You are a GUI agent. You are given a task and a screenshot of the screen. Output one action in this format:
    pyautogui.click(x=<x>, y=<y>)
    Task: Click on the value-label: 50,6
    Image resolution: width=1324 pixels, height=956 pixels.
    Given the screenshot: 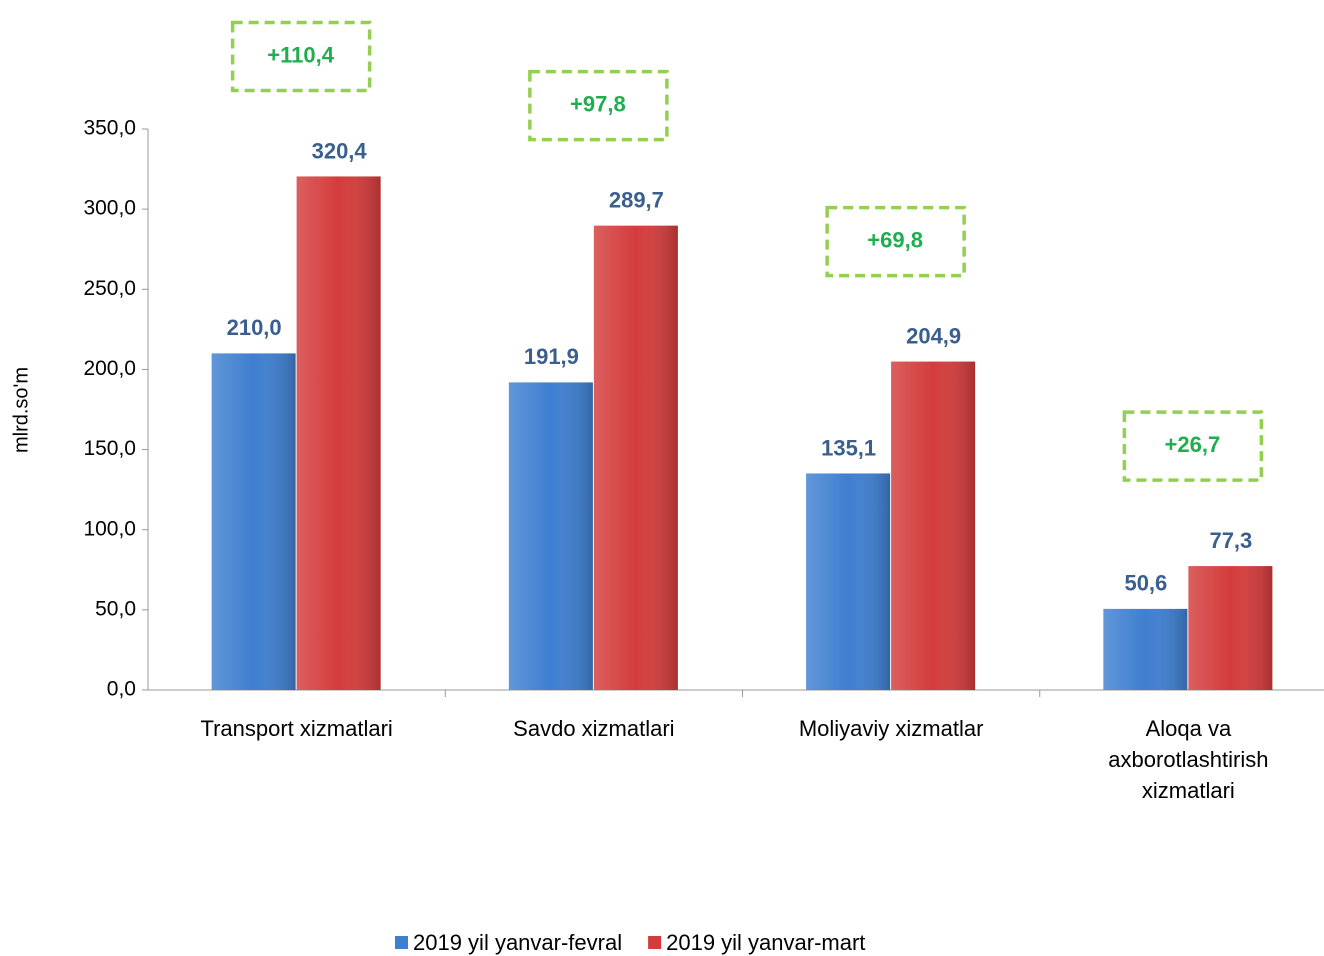 What is the action you would take?
    pyautogui.click(x=1145, y=583)
    